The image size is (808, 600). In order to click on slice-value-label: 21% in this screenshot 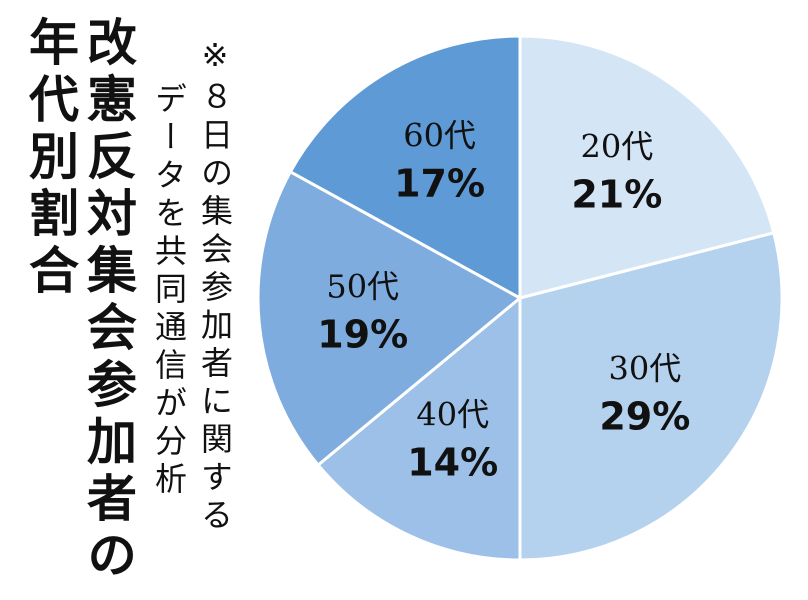, I will do `click(616, 195)`.